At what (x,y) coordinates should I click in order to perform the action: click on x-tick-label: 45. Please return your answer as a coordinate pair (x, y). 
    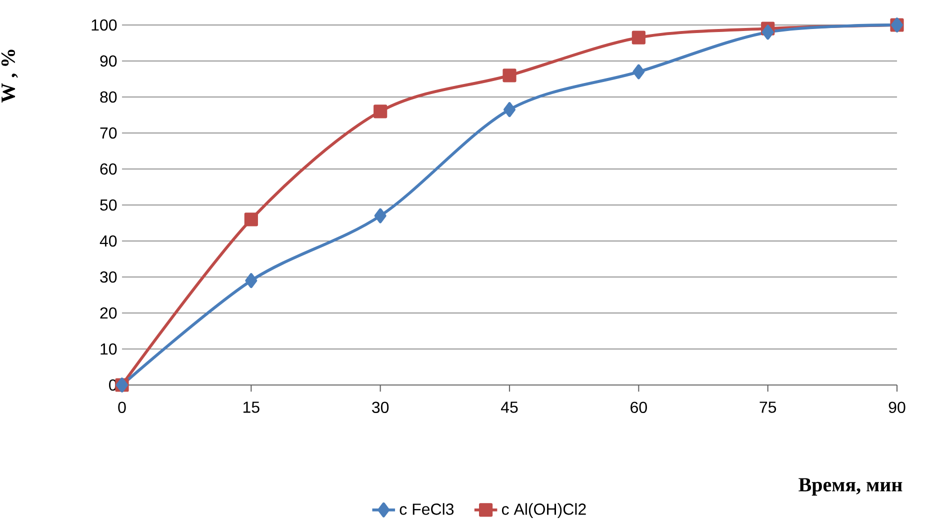
    Looking at the image, I should click on (509, 407).